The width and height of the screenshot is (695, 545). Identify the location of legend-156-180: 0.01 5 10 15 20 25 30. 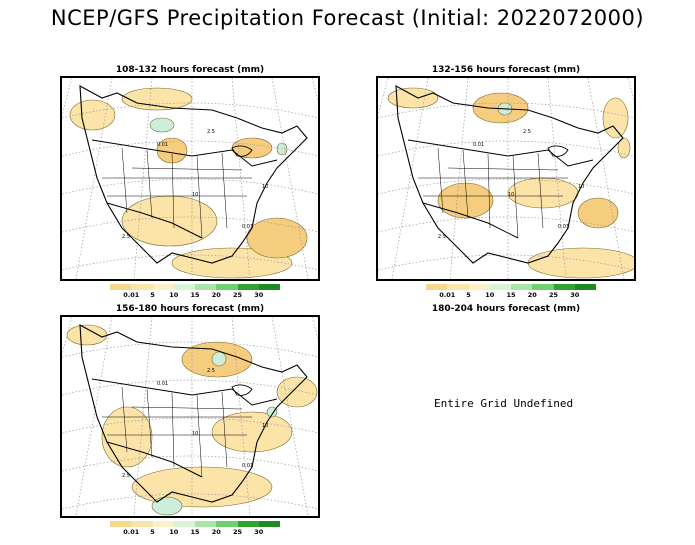
(195, 529).